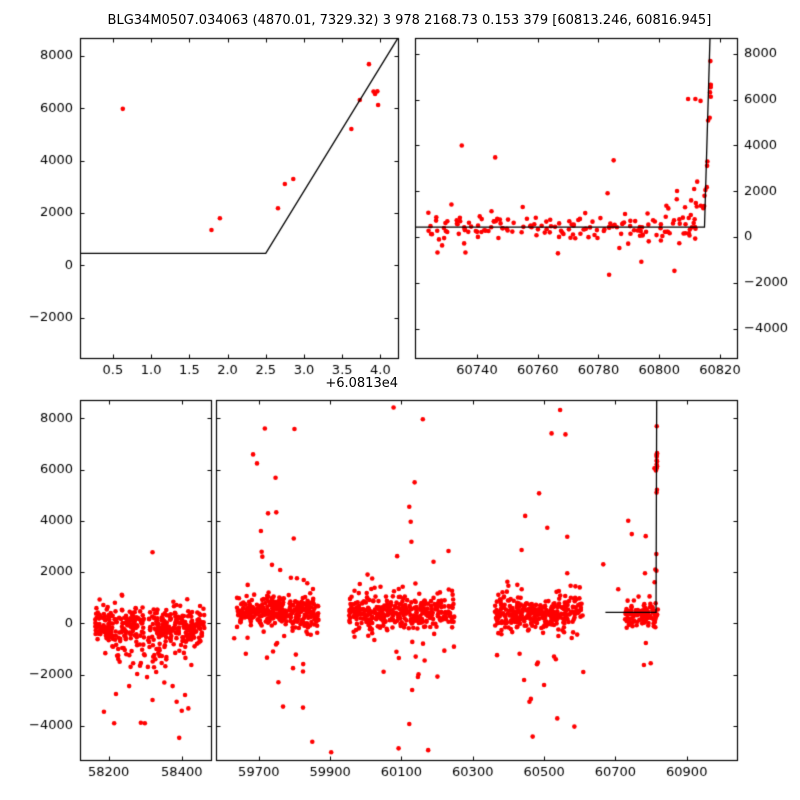 This screenshot has width=800, height=800. I want to click on figure-title-left: BLG34M0507.034063 (4870.01, 7329.32), so click(243, 20).